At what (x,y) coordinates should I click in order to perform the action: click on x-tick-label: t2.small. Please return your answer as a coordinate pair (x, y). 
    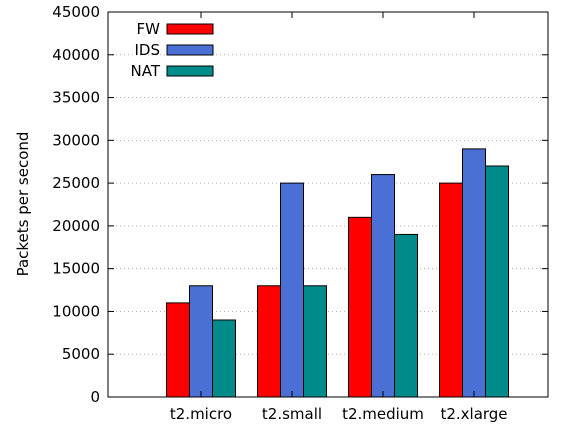
    Looking at the image, I should click on (292, 414).